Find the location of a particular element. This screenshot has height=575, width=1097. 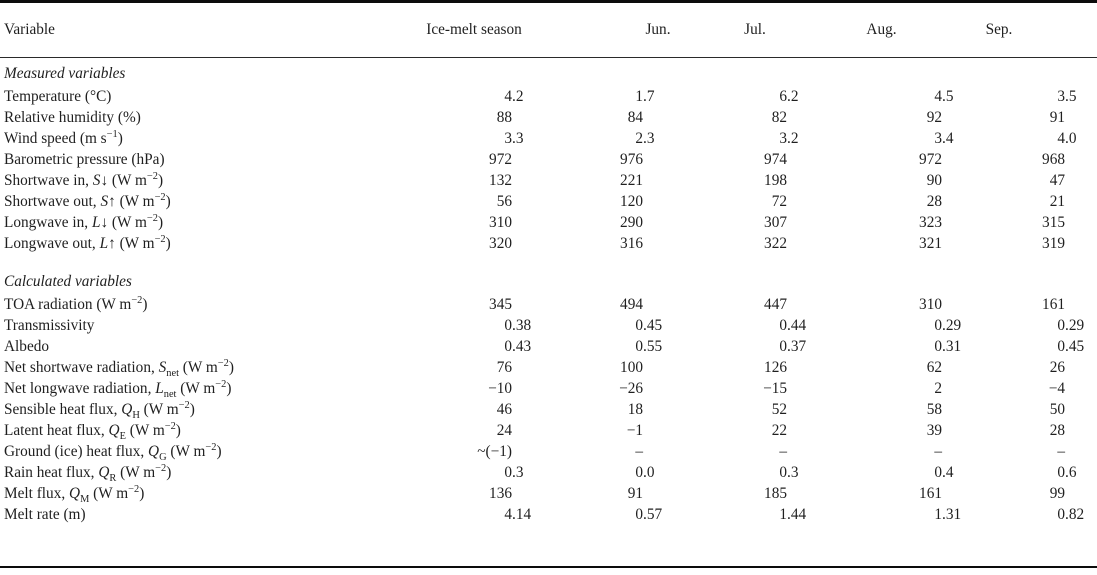

number: 3.5 is located at coordinates (1036, 96).